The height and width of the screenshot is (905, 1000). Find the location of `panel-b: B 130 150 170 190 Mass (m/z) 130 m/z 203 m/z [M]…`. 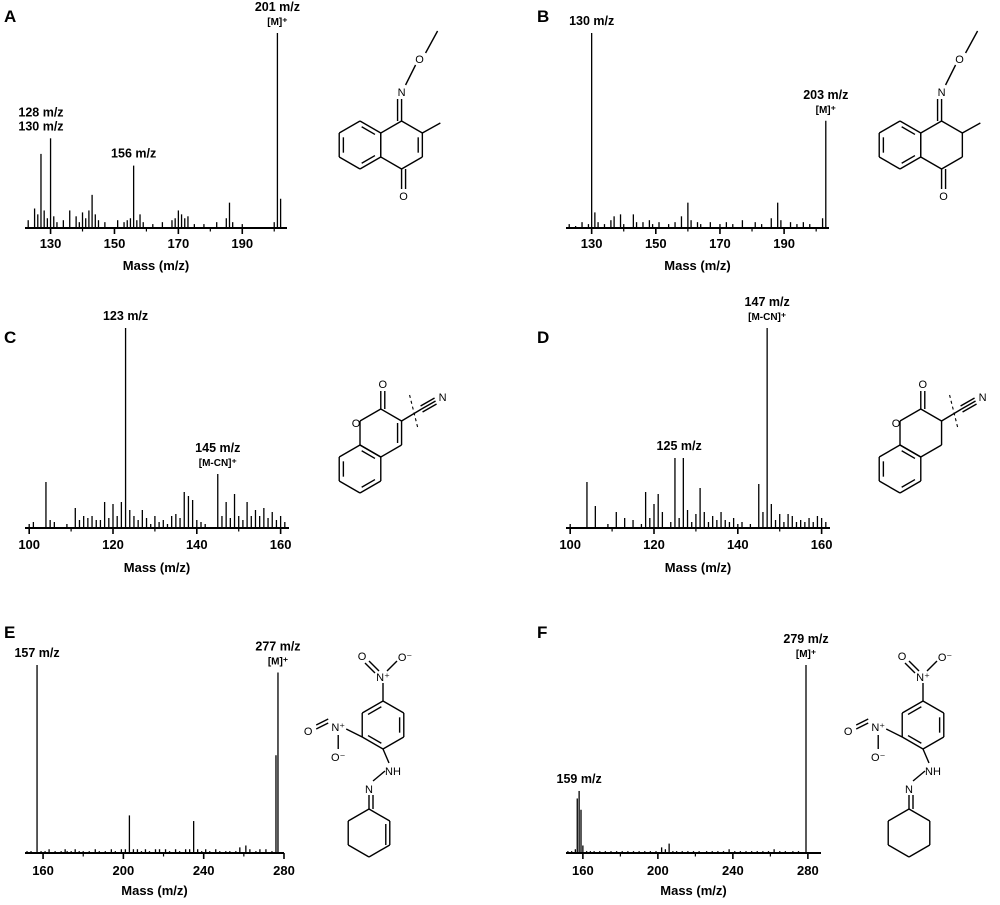

panel-b: B 130 150 170 190 Mass (m/z) 130 m/z 203 m/z [M]… is located at coordinates (692, 140).